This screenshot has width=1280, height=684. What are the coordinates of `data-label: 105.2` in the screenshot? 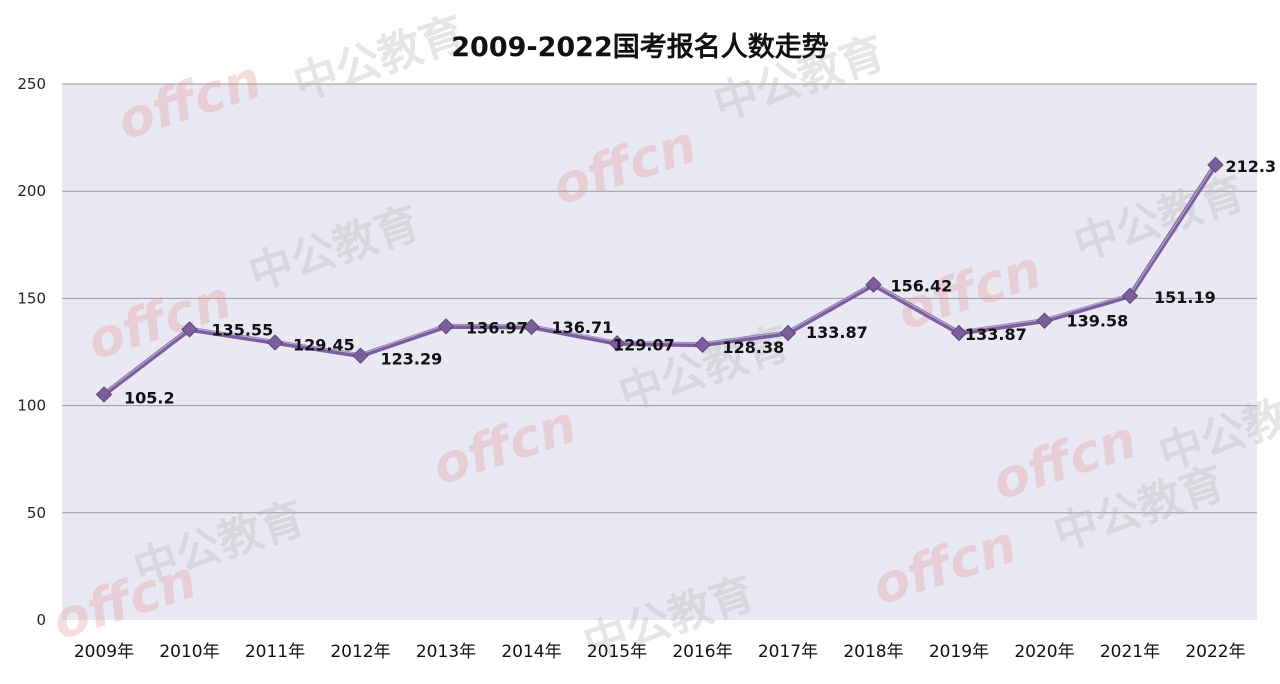 It's located at (149, 397).